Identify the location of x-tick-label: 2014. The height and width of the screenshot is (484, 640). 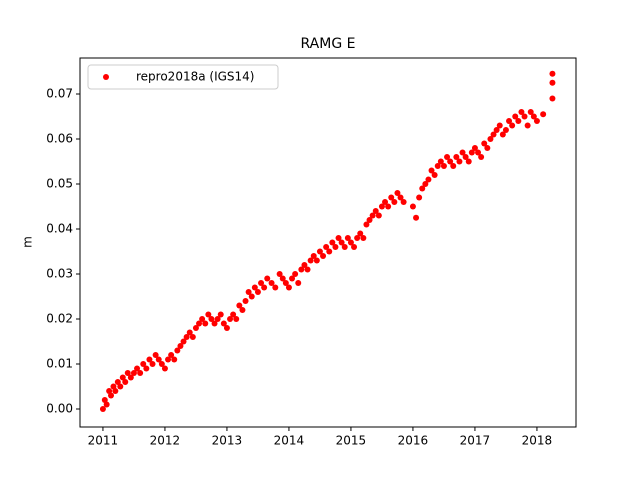
(289, 441).